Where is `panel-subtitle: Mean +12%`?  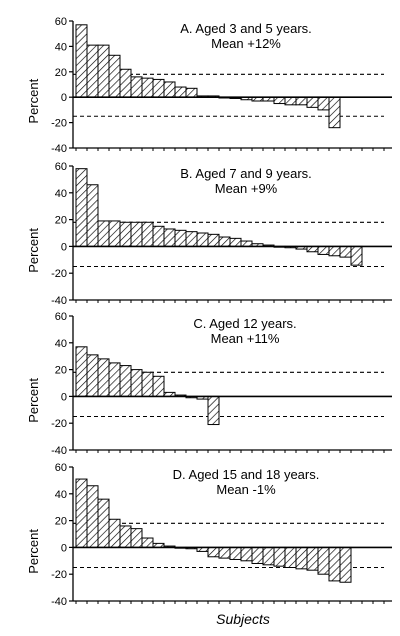 panel-subtitle: Mean +12% is located at coordinates (246, 43).